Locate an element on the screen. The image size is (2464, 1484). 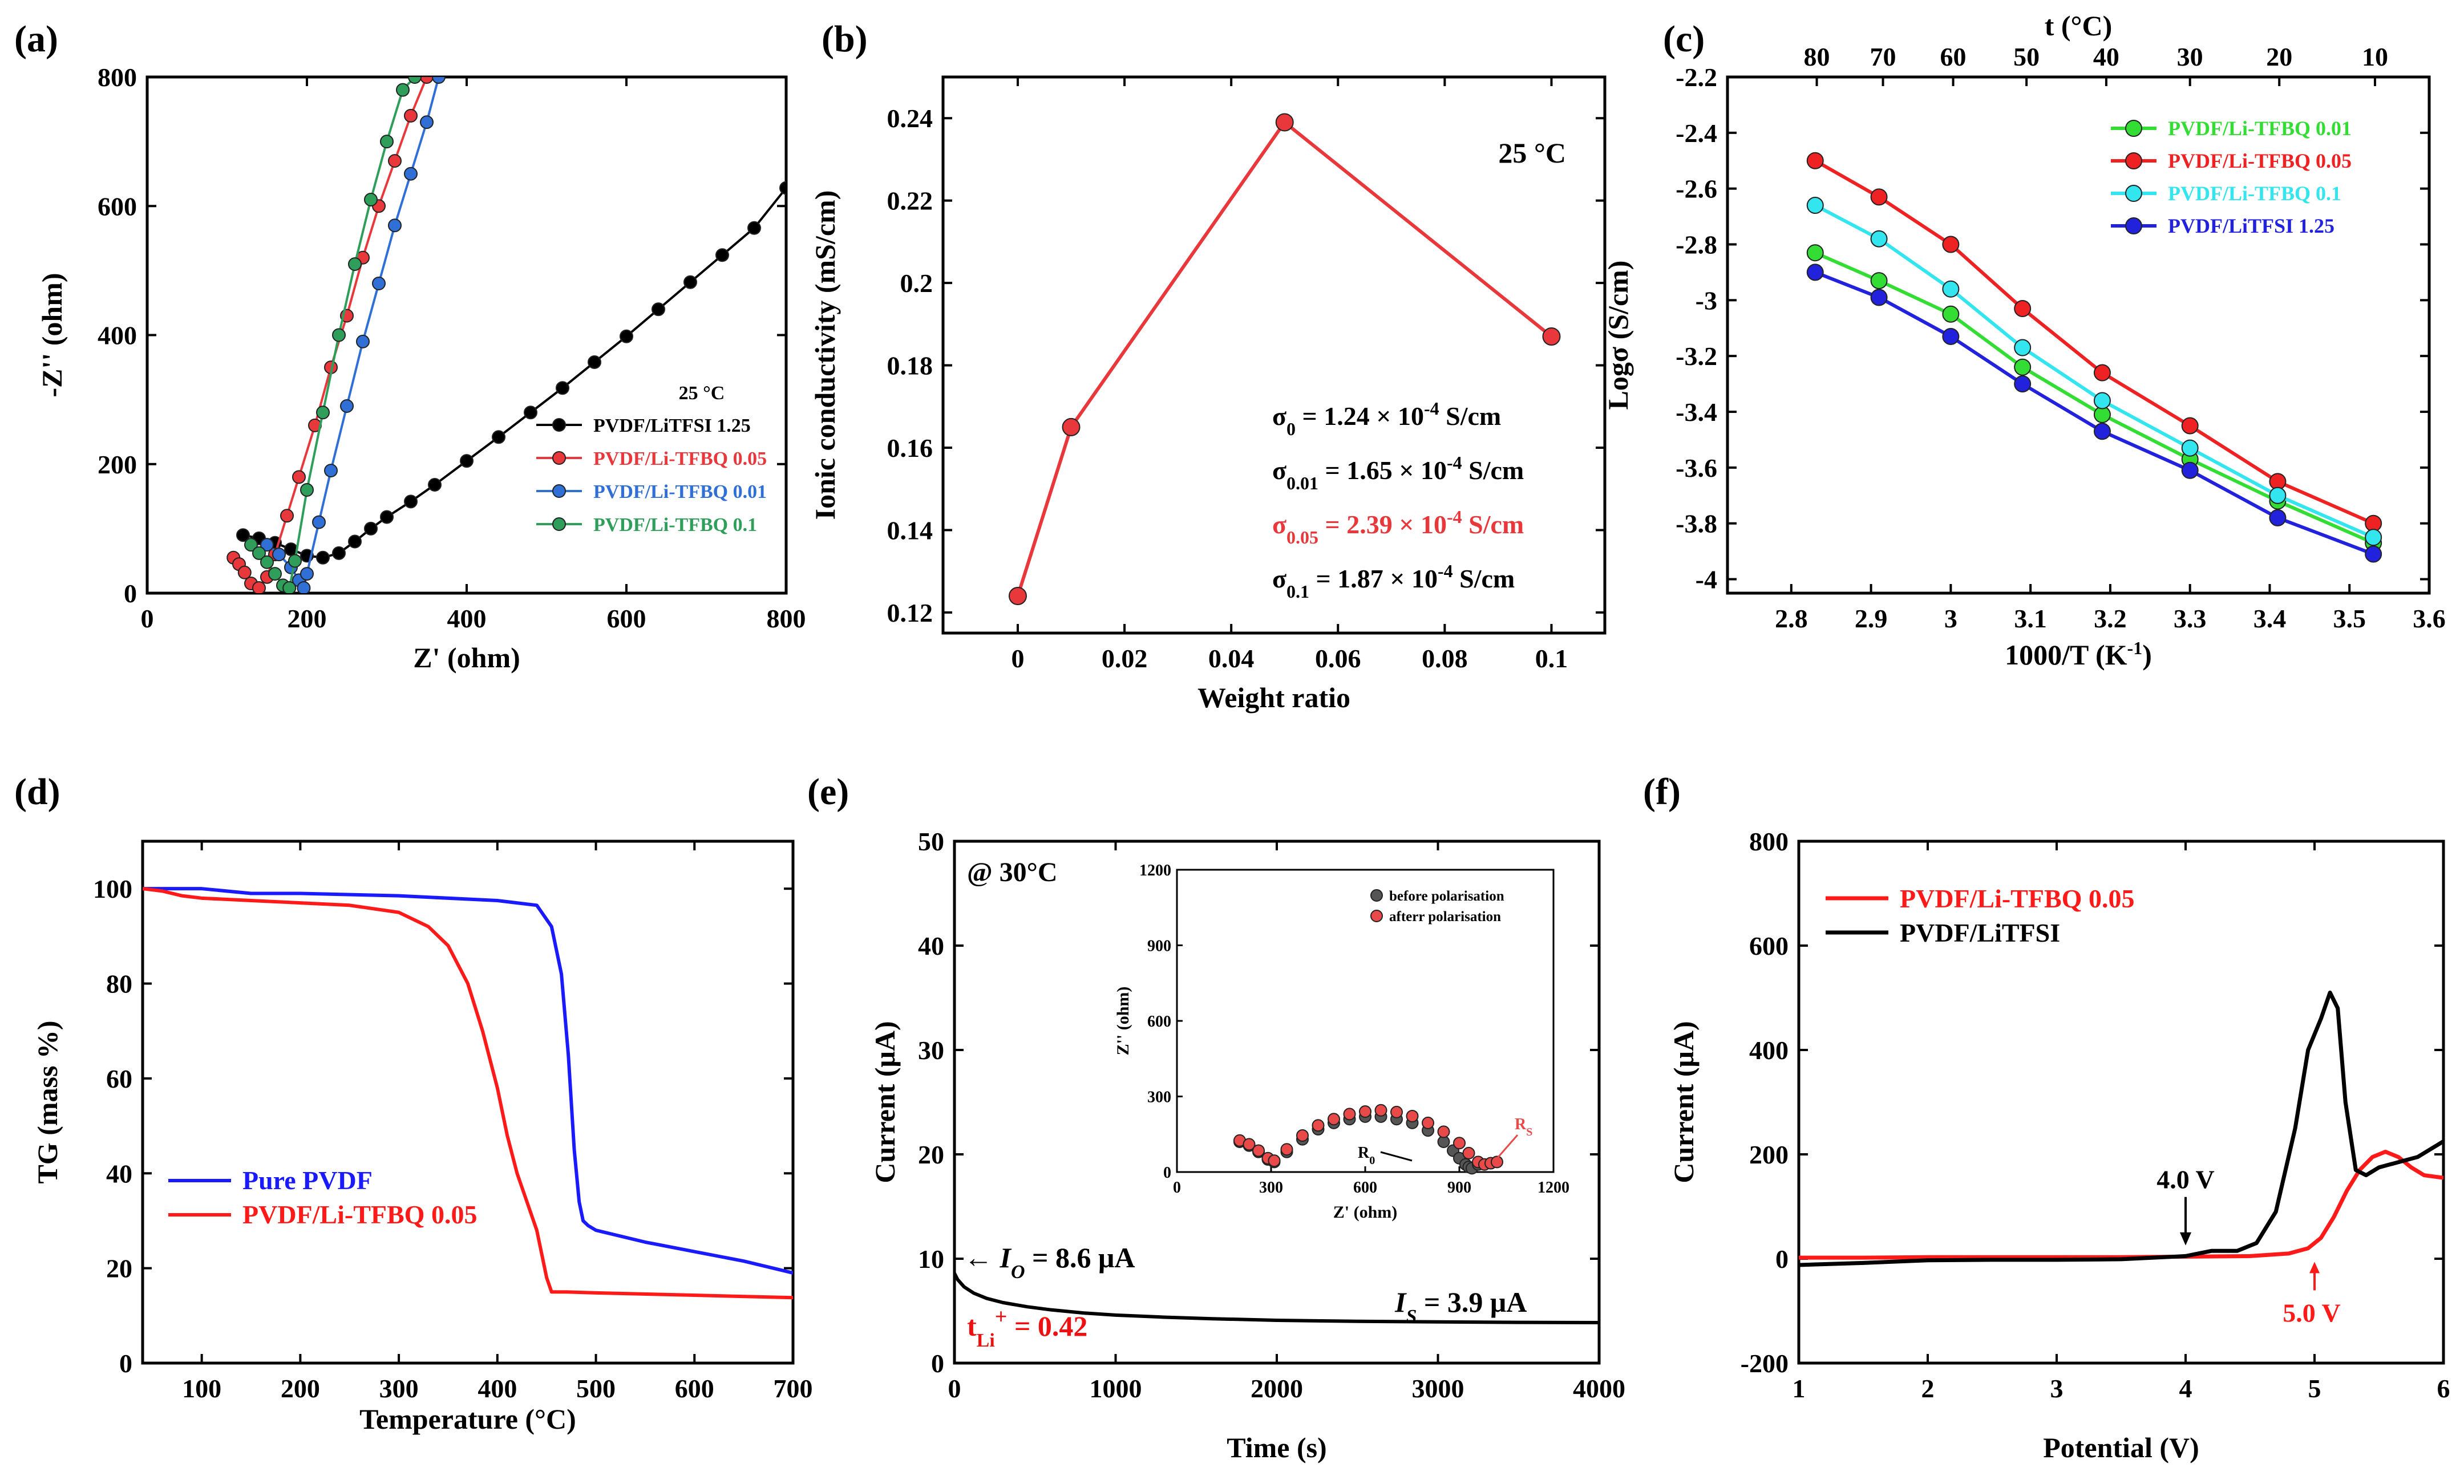
plot-frame-b is located at coordinates (1274, 355).